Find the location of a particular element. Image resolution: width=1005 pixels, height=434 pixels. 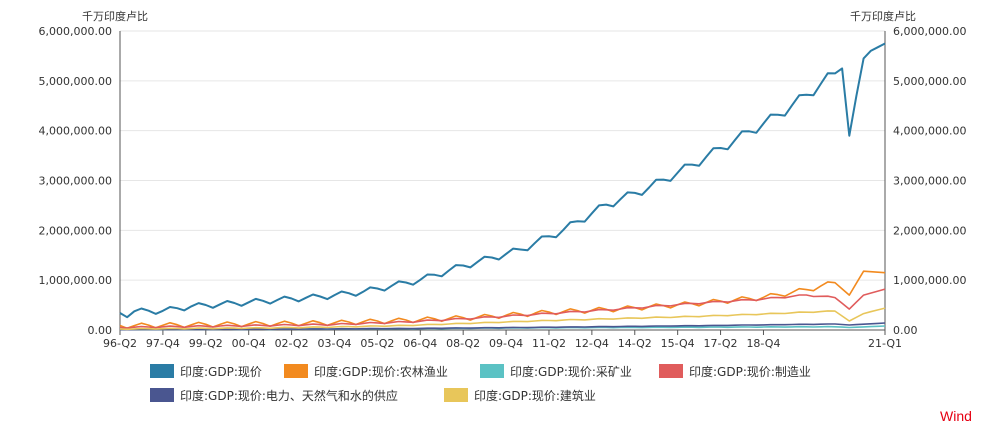

legend-item: 印度:GDP:现价:采矿业 is located at coordinates (556, 371).